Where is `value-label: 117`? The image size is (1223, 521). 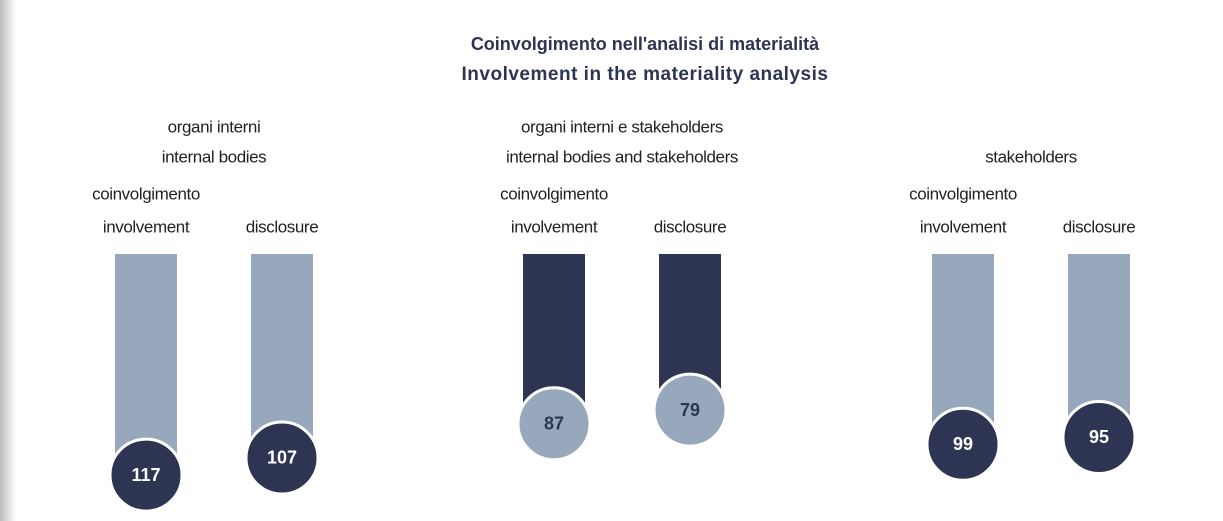 value-label: 117 is located at coordinates (145, 475).